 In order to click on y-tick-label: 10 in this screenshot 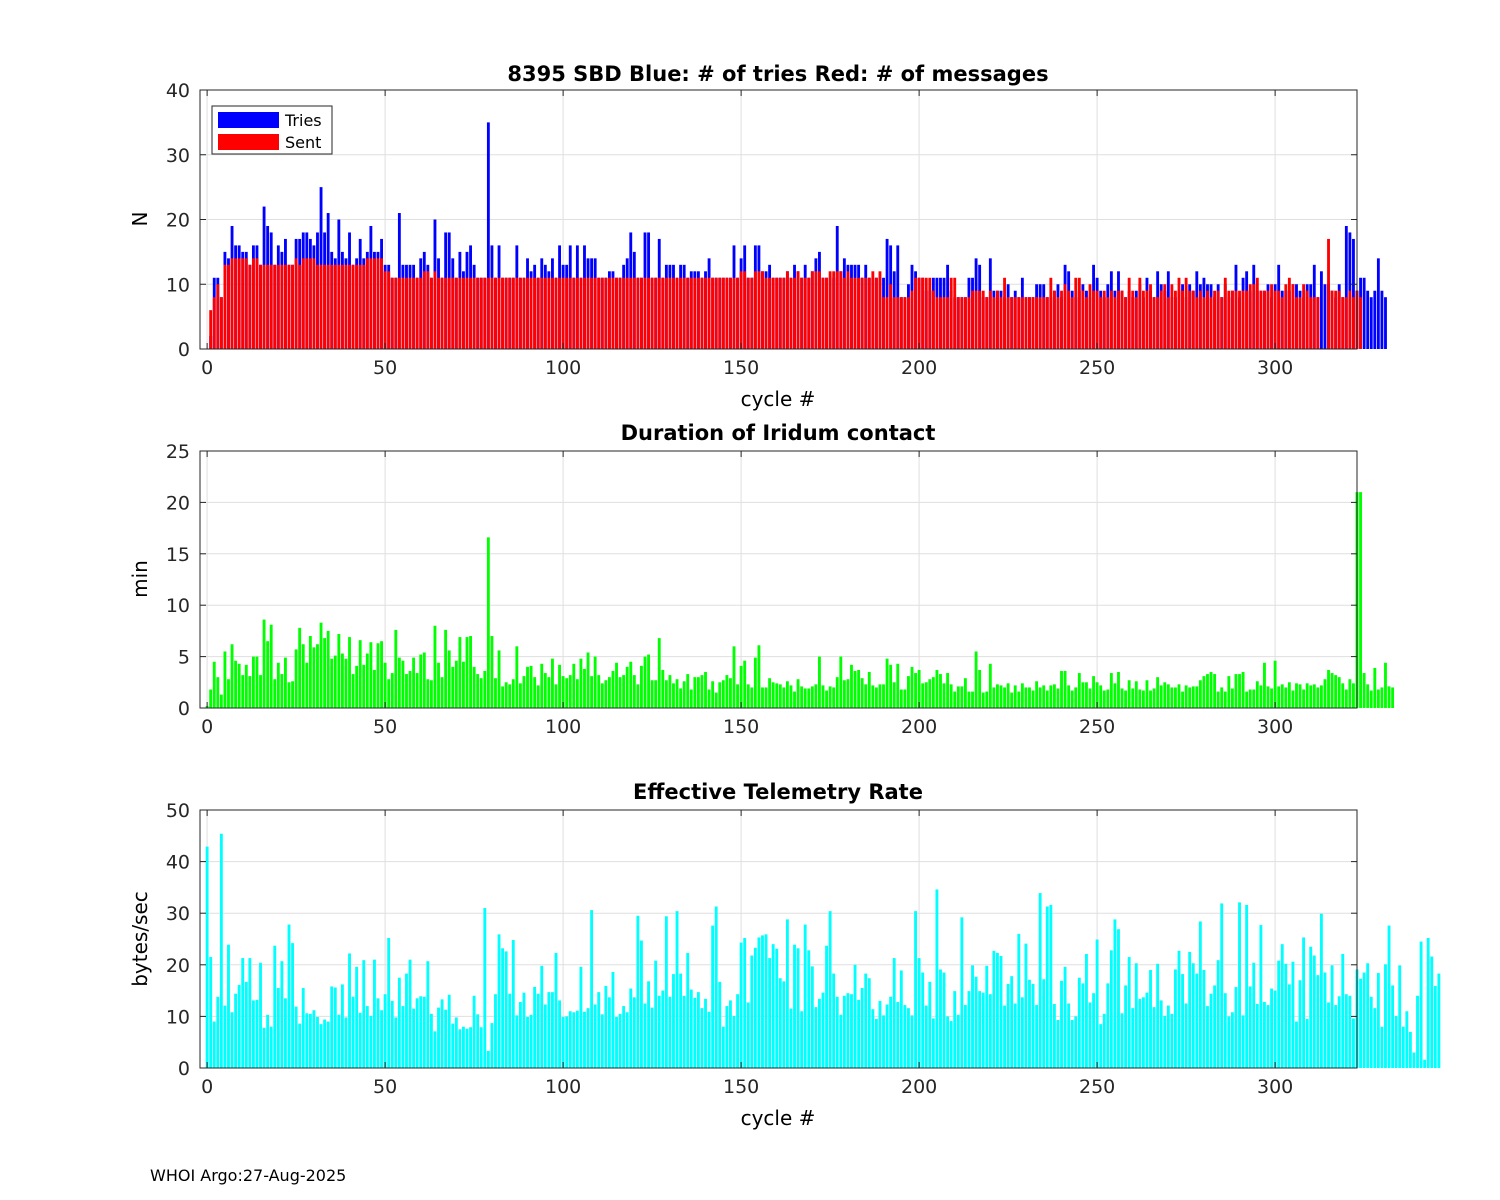, I will do `click(178, 1017)`.